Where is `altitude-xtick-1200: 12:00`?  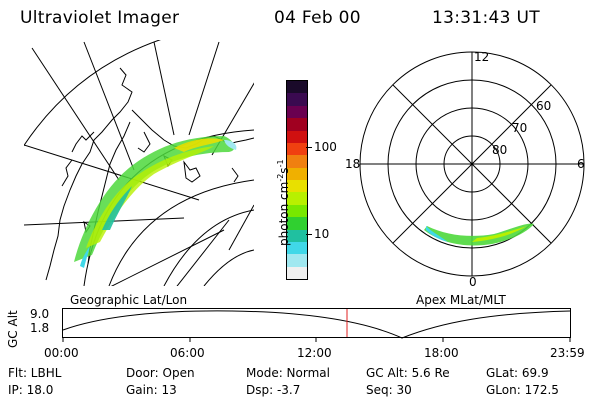 altitude-xtick-1200: 12:00 is located at coordinates (314, 353).